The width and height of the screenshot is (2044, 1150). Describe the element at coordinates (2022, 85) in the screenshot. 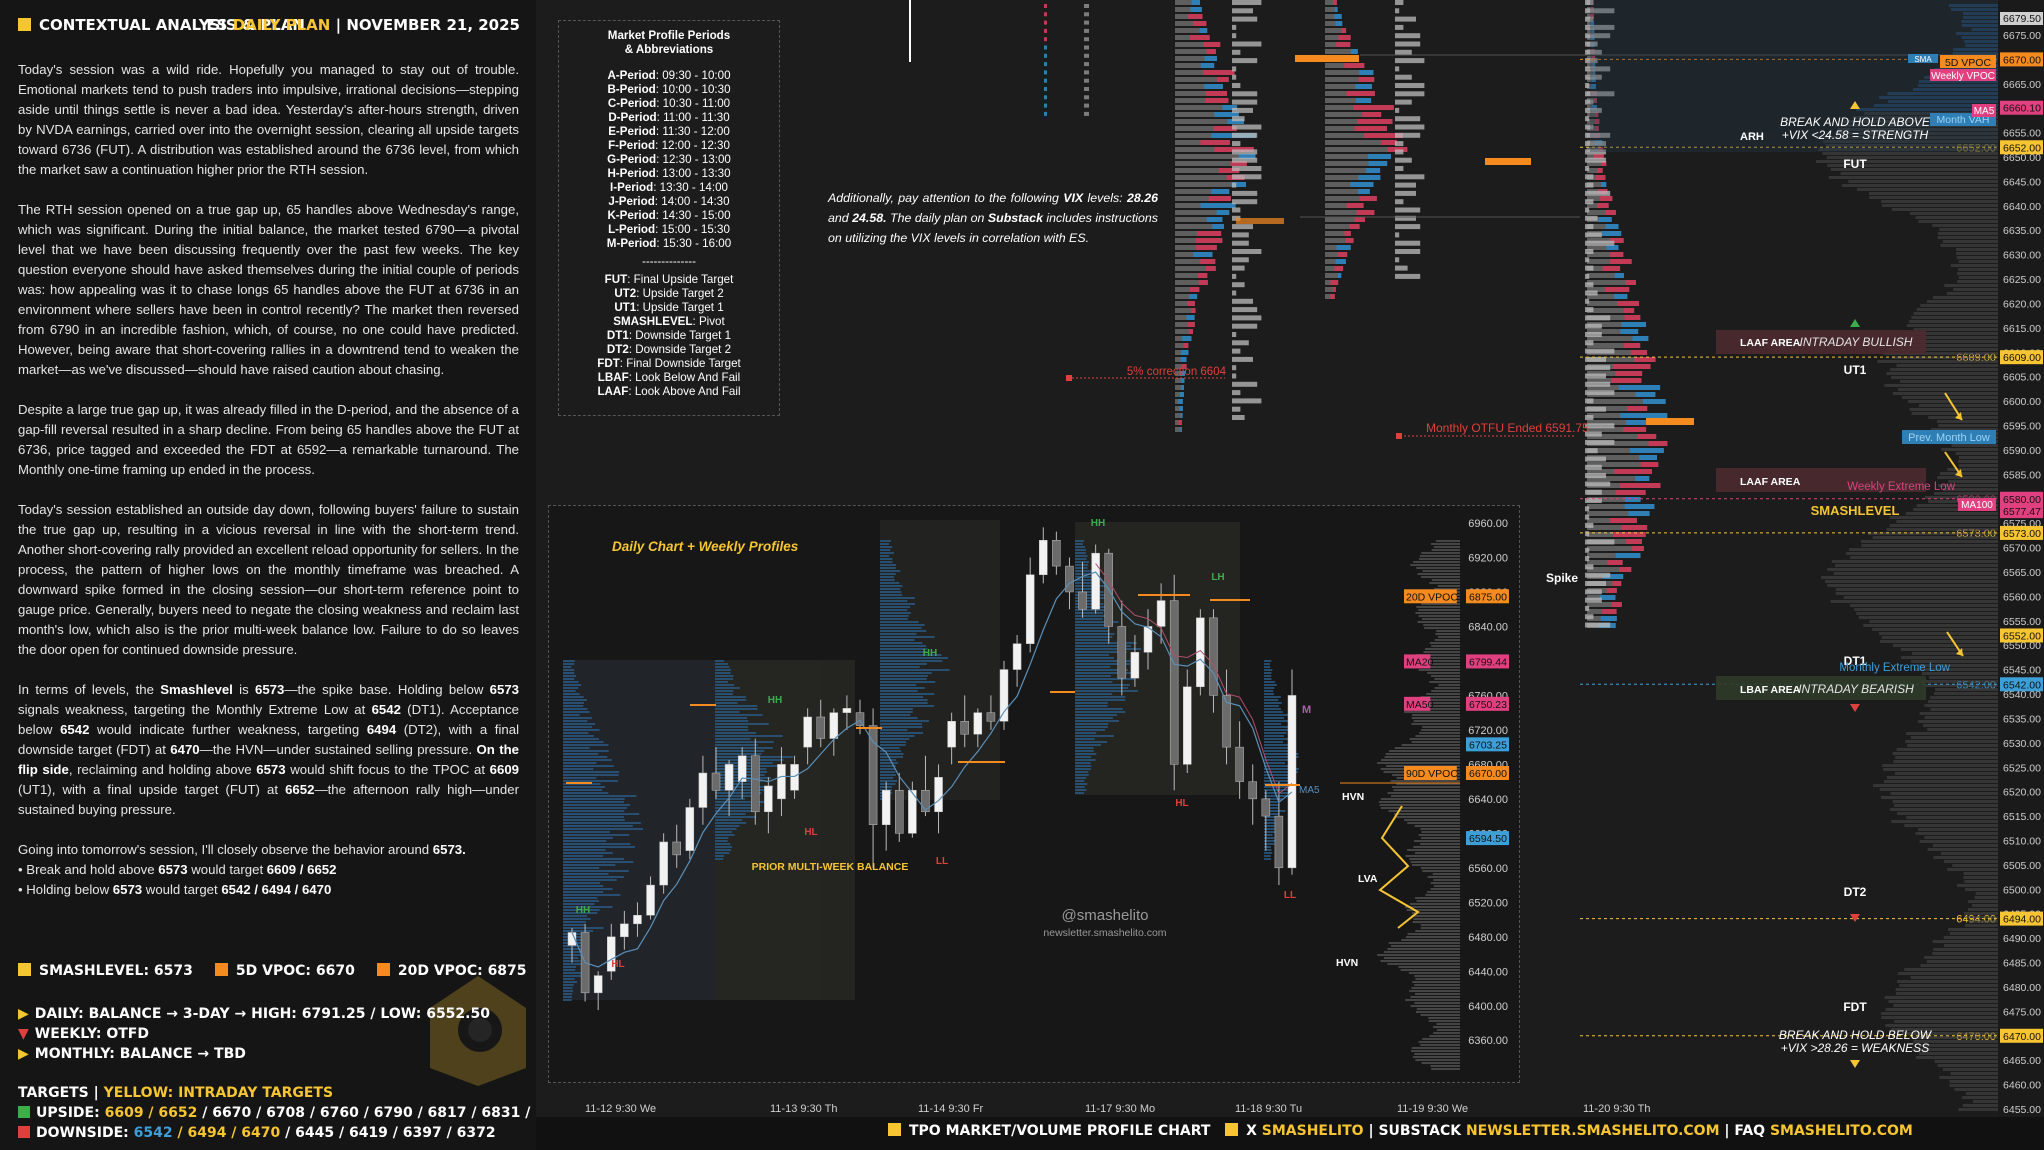

I see `price-tick-label: 6665.00` at that location.